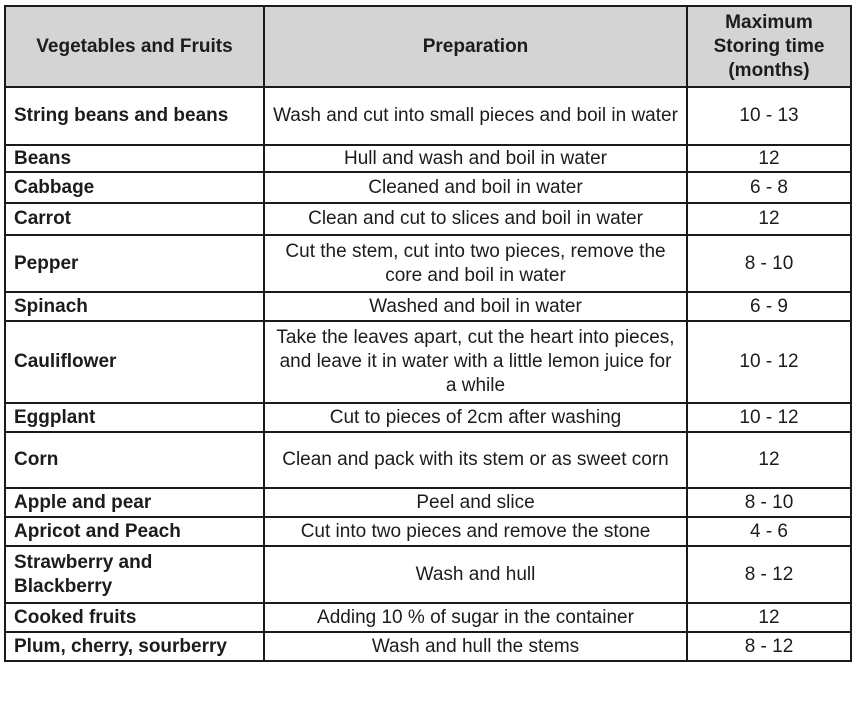  I want to click on item-name-cell: Beans, so click(134, 158).